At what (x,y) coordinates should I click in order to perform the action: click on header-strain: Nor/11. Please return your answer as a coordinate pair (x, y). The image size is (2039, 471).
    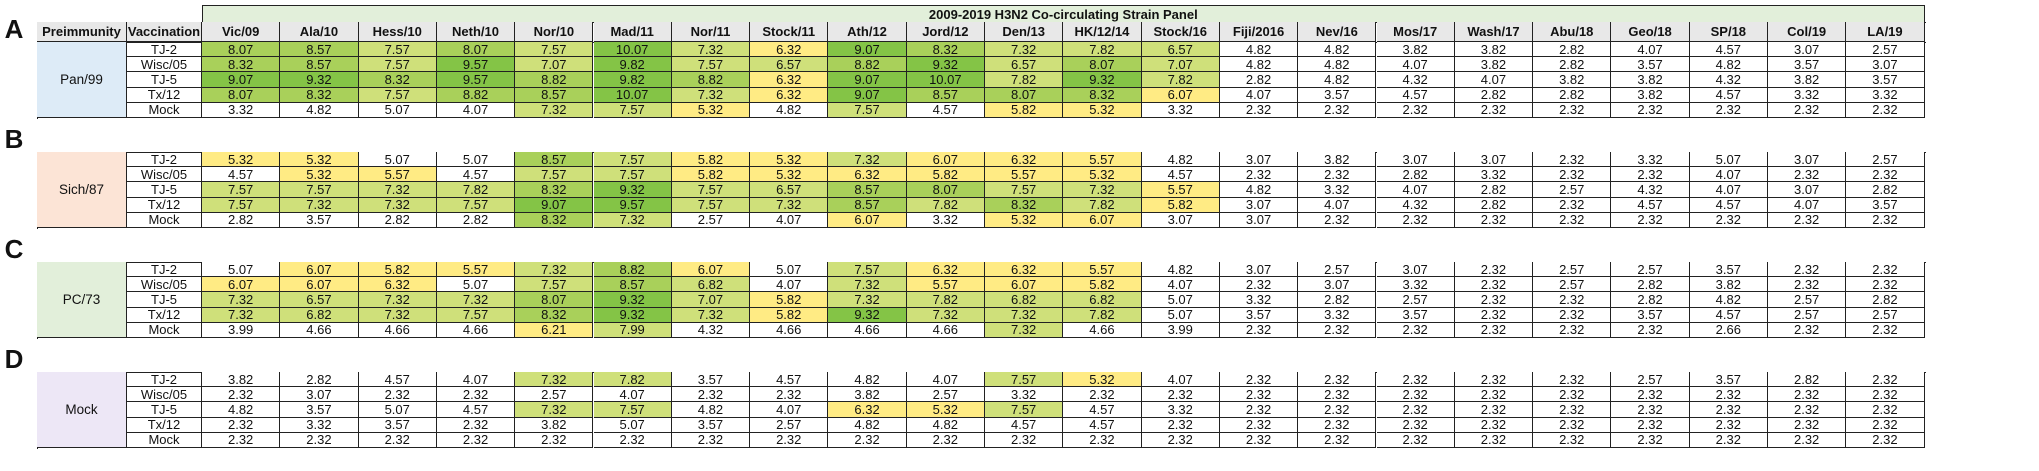
    Looking at the image, I should click on (711, 32).